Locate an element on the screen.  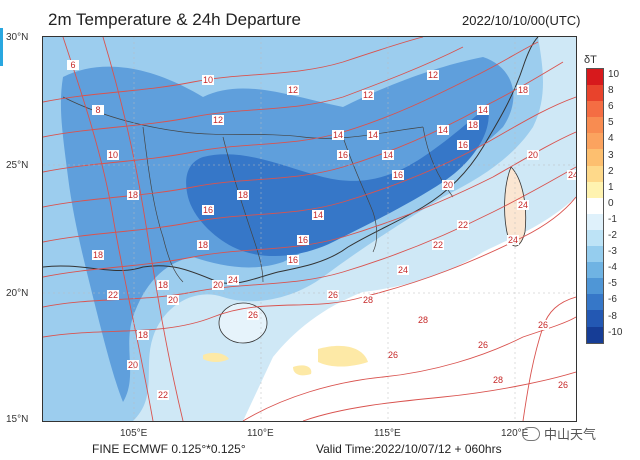
legend-level-label: -5 is located at coordinates (612, 284).